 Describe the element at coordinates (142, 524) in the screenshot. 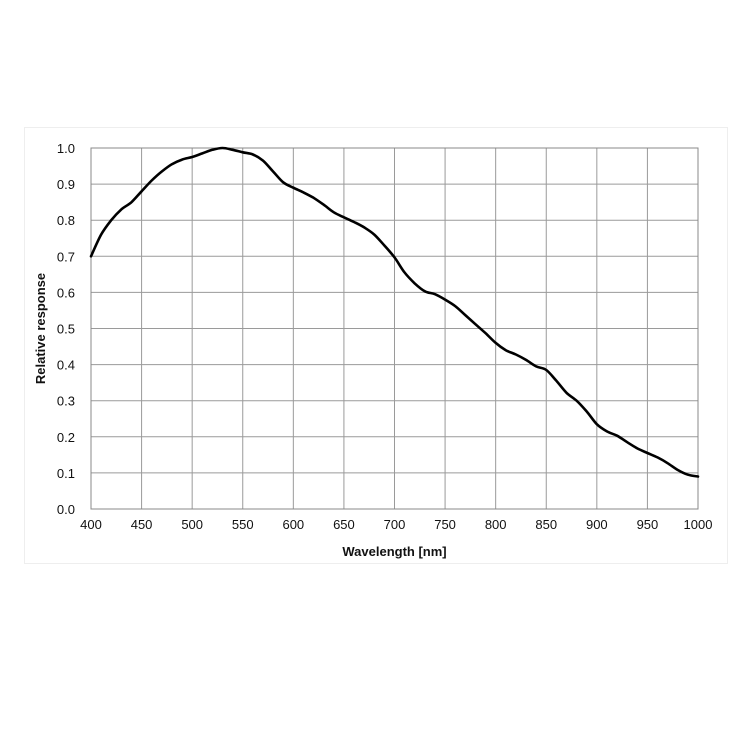

I see `x-tick-label: 450` at that location.